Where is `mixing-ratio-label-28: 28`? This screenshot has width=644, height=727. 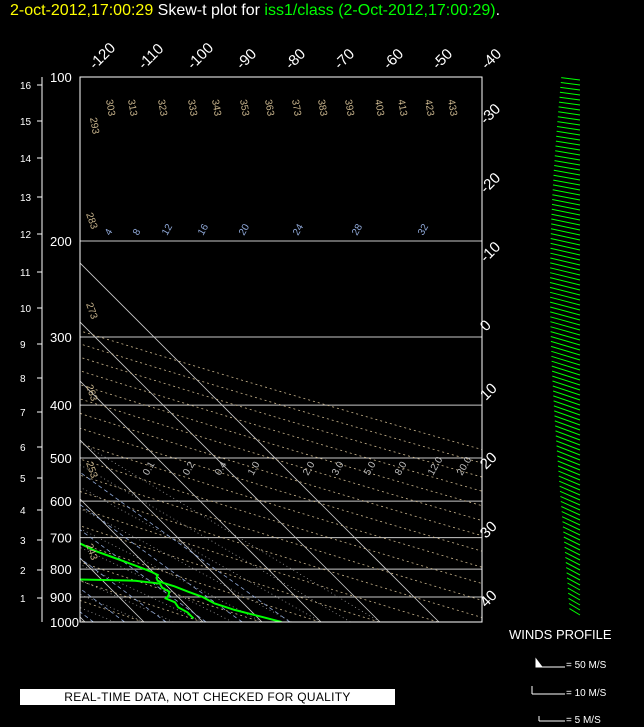
mixing-ratio-label-28: 28 is located at coordinates (357, 230).